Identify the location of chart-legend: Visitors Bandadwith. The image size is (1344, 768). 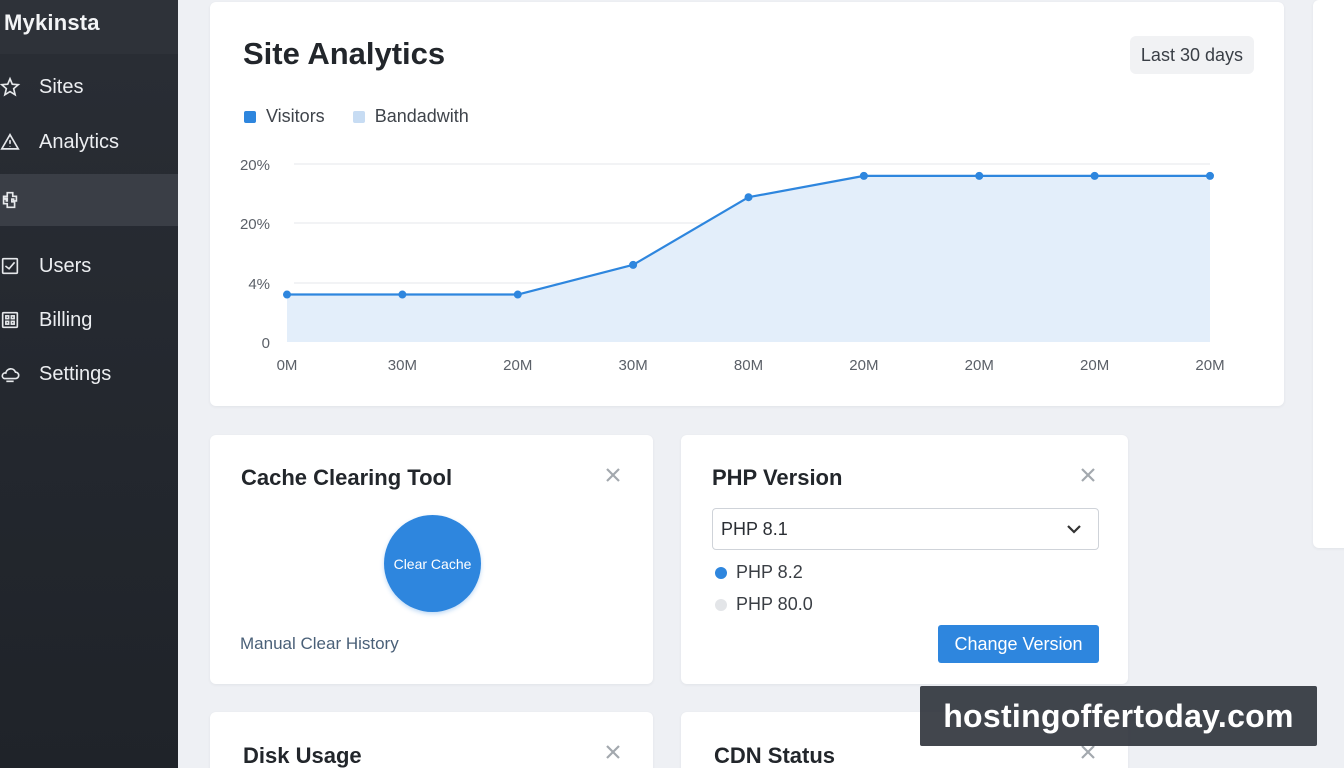
(356, 116).